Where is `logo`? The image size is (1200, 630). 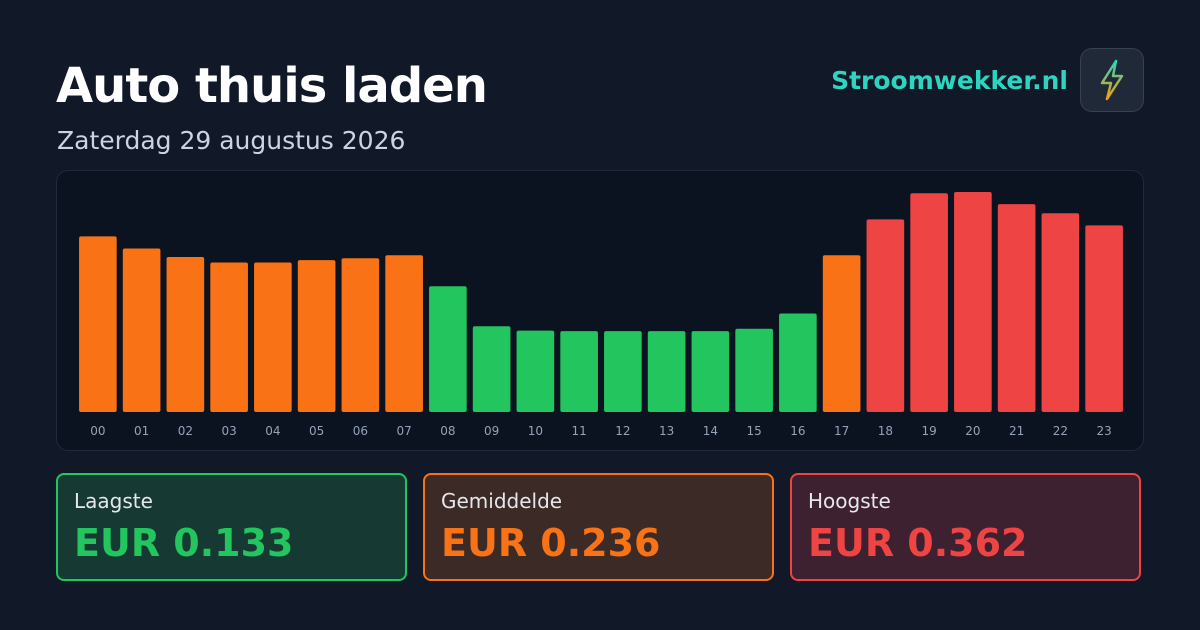
logo is located at coordinates (1112, 80).